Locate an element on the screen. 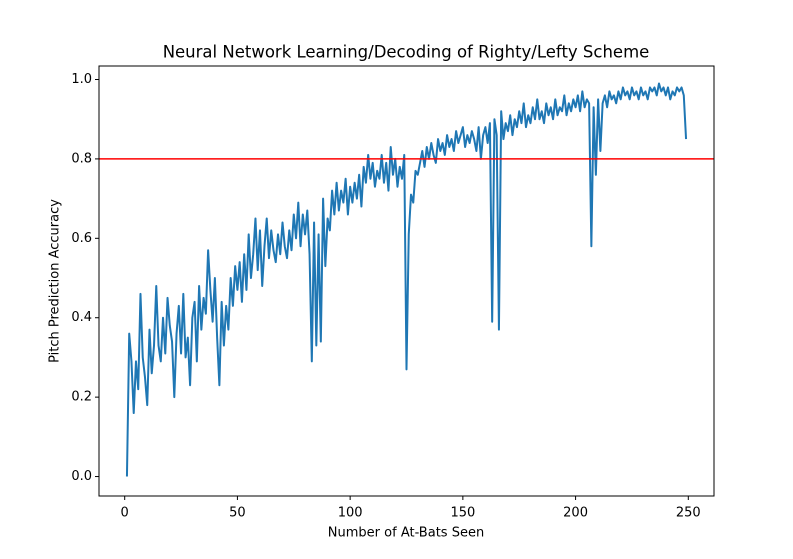  x-tick-label: 150 is located at coordinates (462, 513).